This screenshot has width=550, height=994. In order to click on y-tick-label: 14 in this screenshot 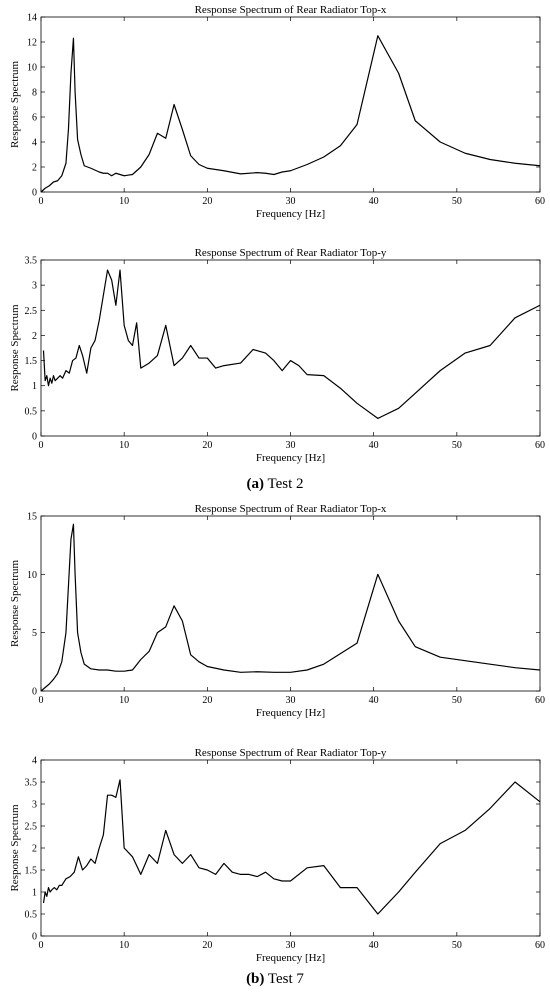, I will do `click(32, 18)`.